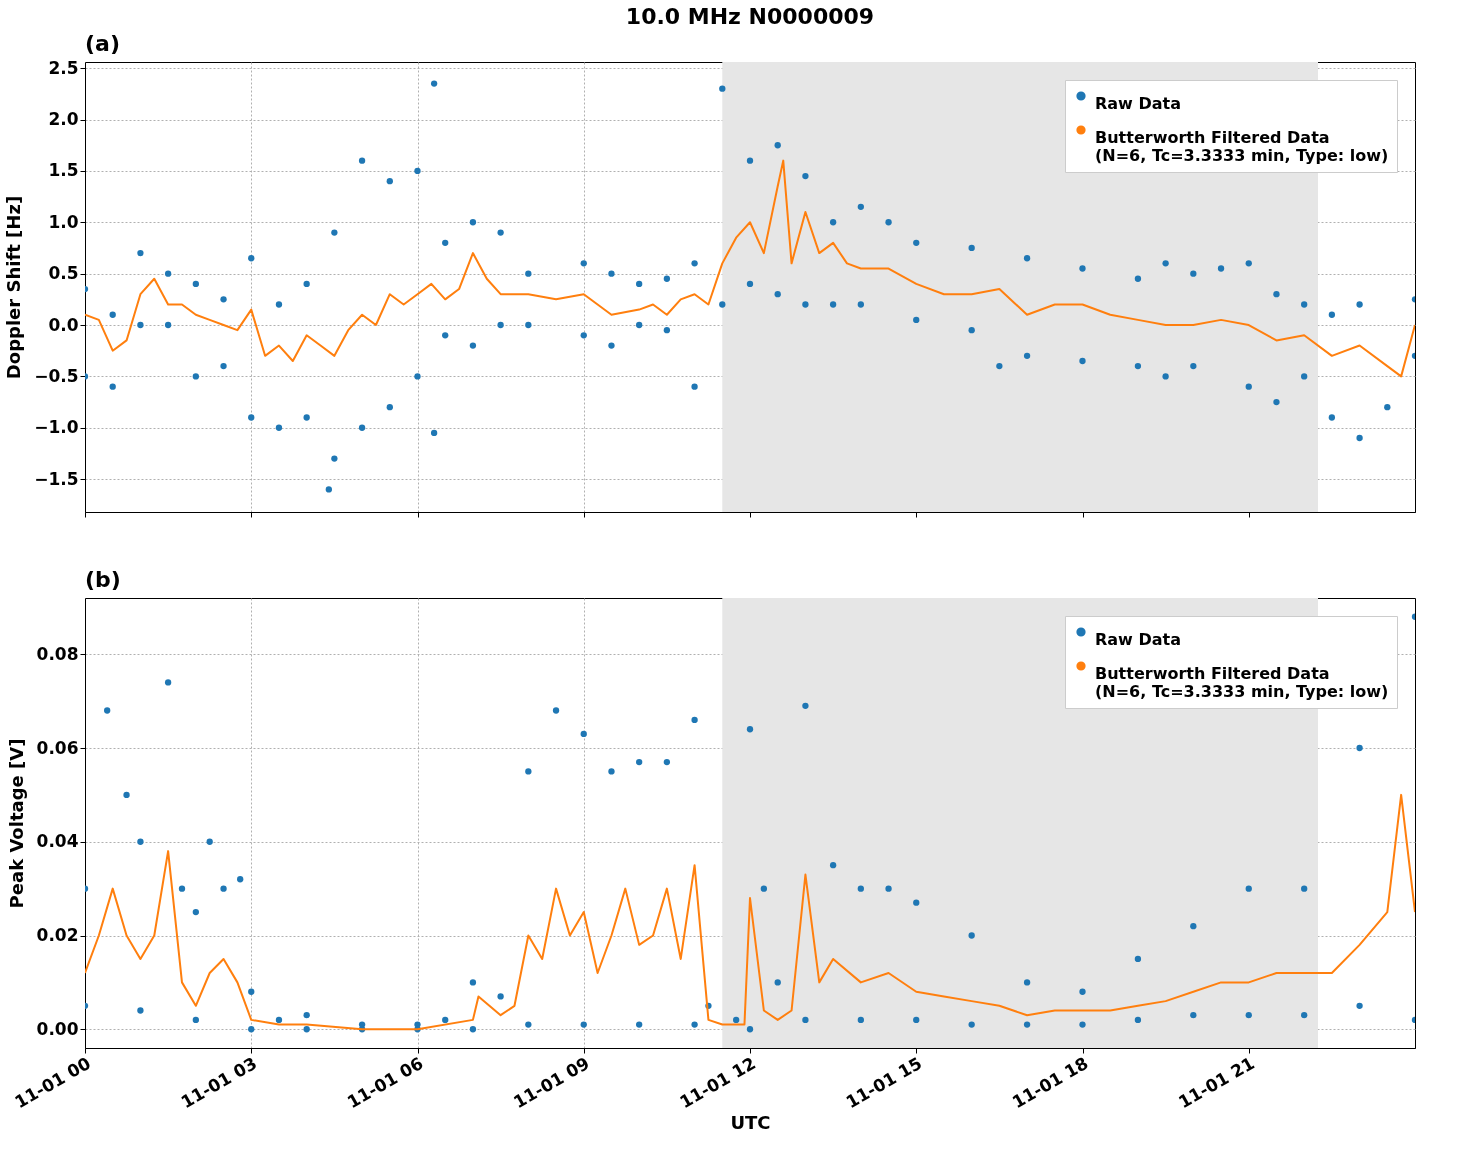 This screenshot has width=1472, height=1172. What do you see at coordinates (63, 221) in the screenshot?
I see `y-tick-label: 1.0` at bounding box center [63, 221].